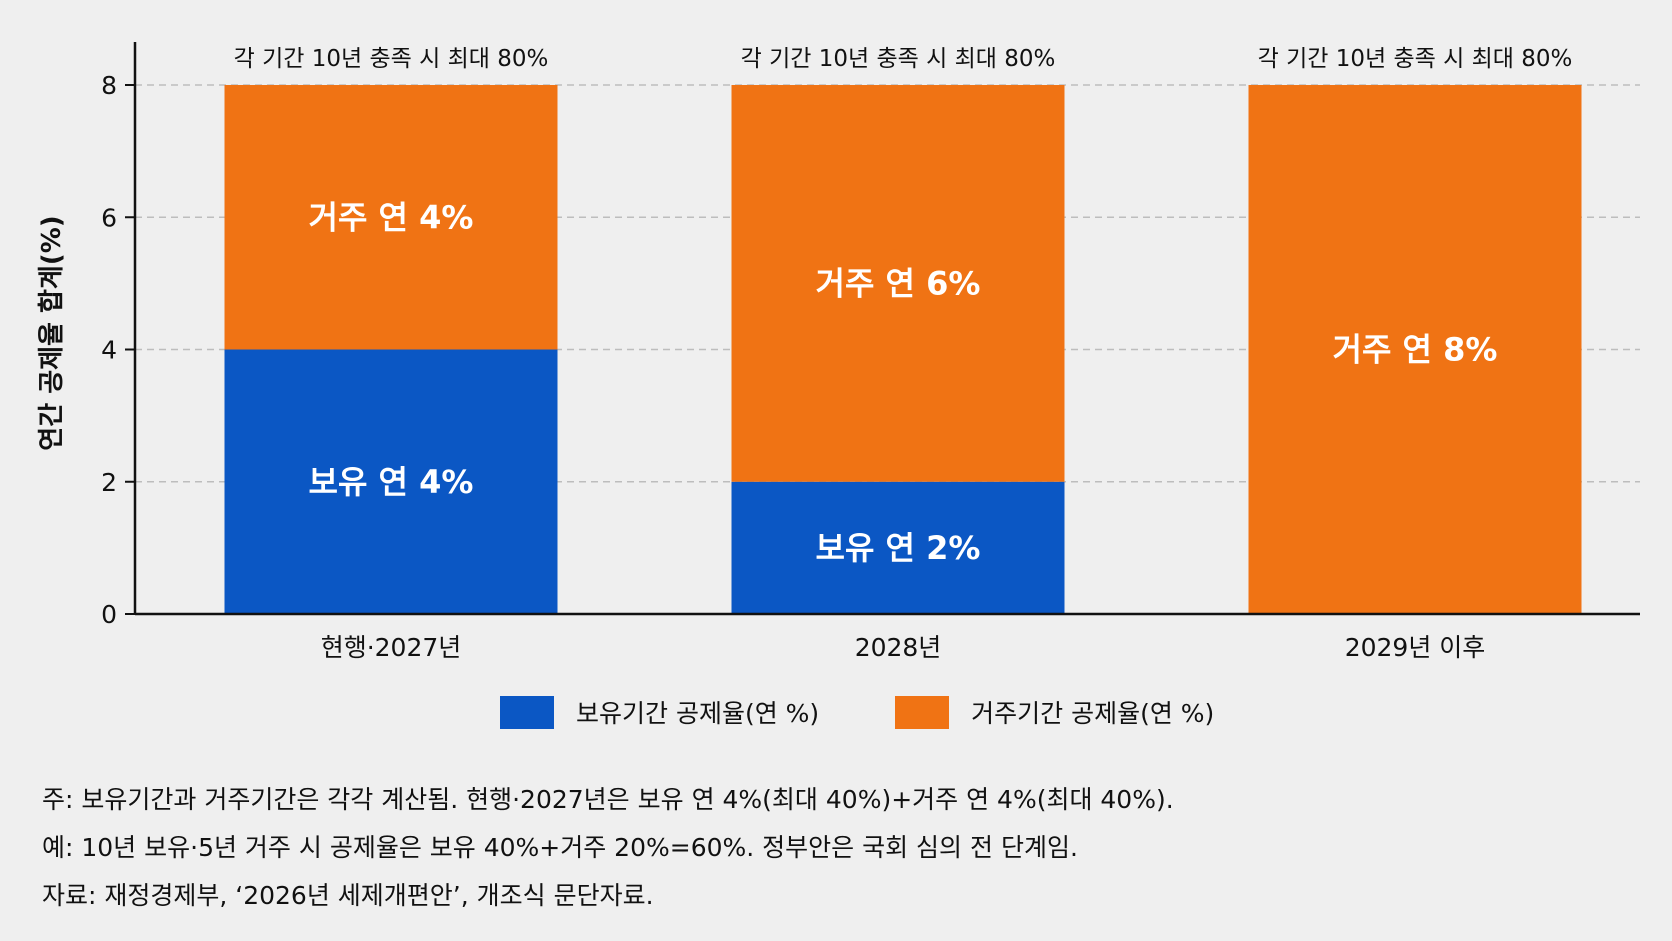 The height and width of the screenshot is (941, 1672). I want to click on data-label-residence-0: 거주 연 4%, so click(391, 217).